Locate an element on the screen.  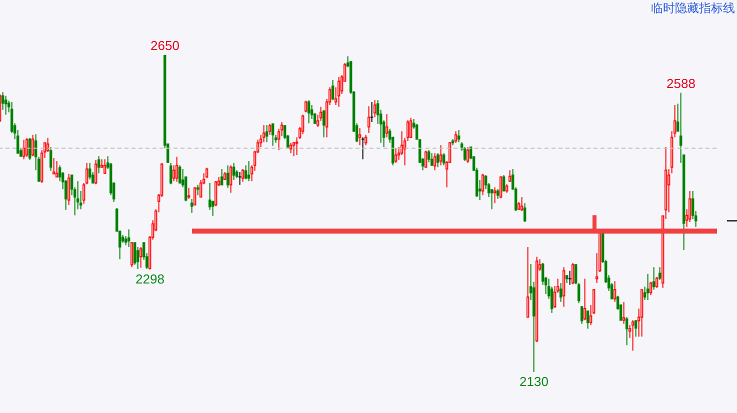
annotation: 2588 is located at coordinates (681, 83).